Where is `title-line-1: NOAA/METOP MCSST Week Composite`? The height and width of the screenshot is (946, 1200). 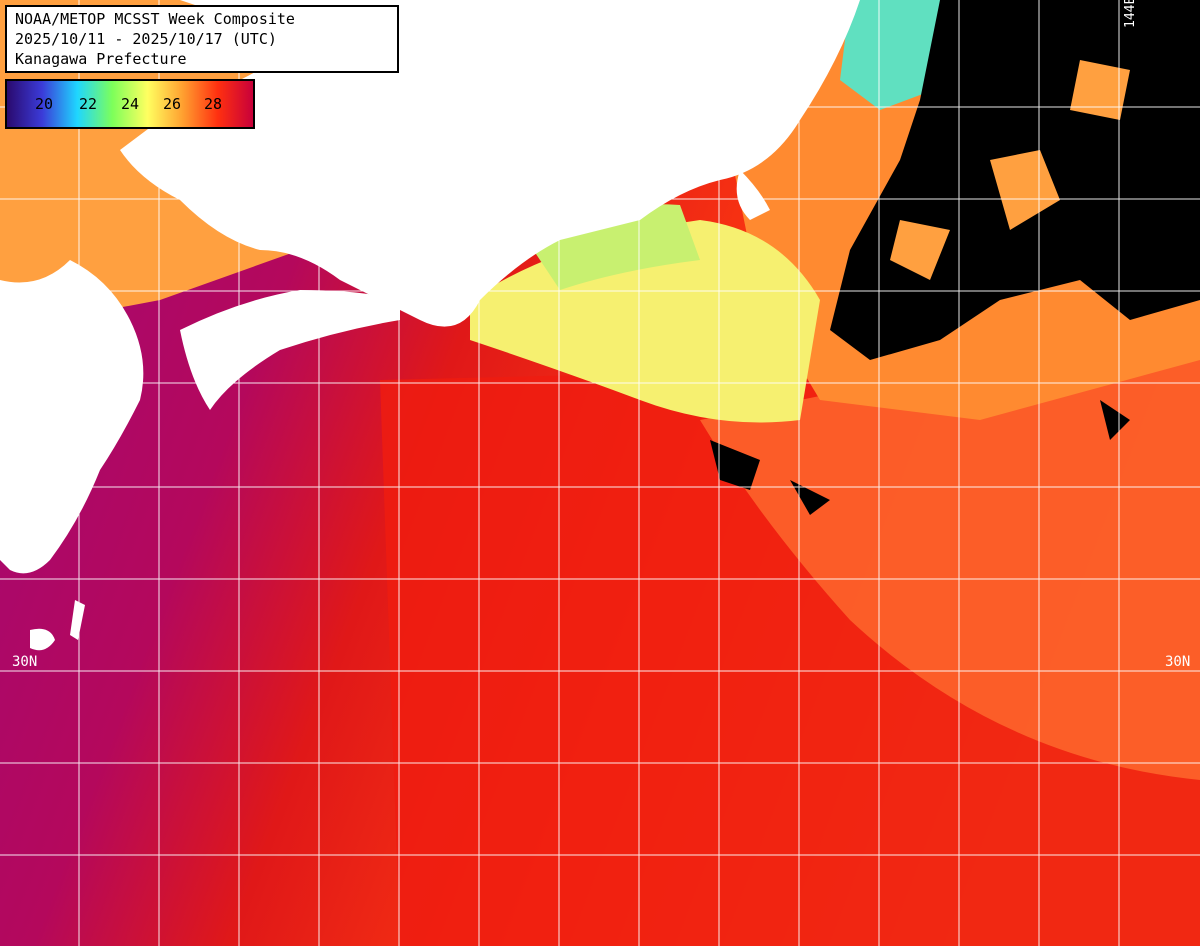
title-line-1: NOAA/METOP MCSST Week Composite is located at coordinates (155, 19).